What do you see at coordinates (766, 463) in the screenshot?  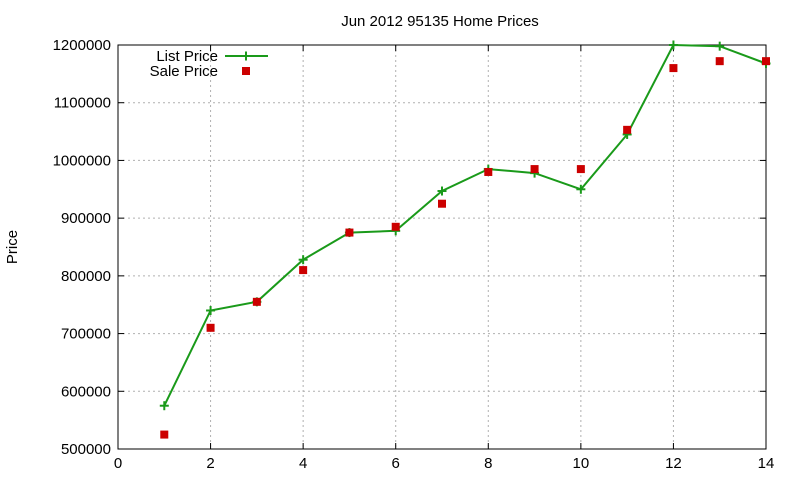 I see `x-tick-label: 14` at bounding box center [766, 463].